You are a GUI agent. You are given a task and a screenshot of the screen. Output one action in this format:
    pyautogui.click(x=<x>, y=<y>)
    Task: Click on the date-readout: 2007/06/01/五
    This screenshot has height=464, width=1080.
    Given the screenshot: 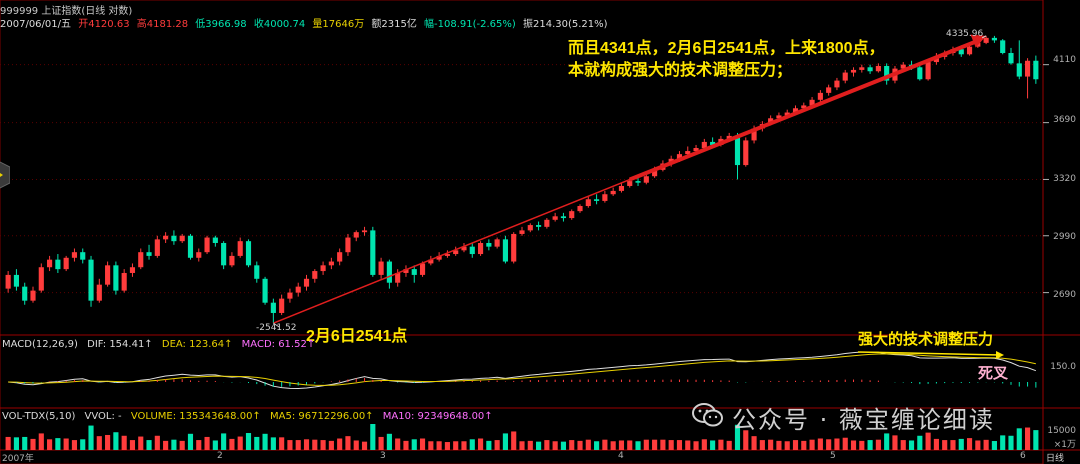 What is the action you would take?
    pyautogui.click(x=36, y=24)
    